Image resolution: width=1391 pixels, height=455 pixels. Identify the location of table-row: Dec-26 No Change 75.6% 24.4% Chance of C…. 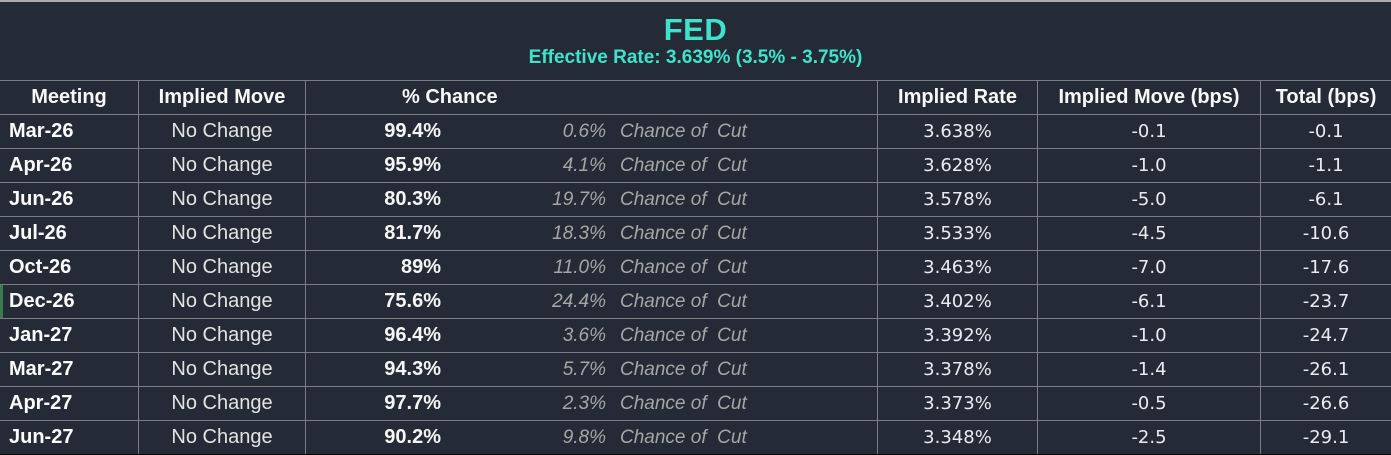
(695, 301).